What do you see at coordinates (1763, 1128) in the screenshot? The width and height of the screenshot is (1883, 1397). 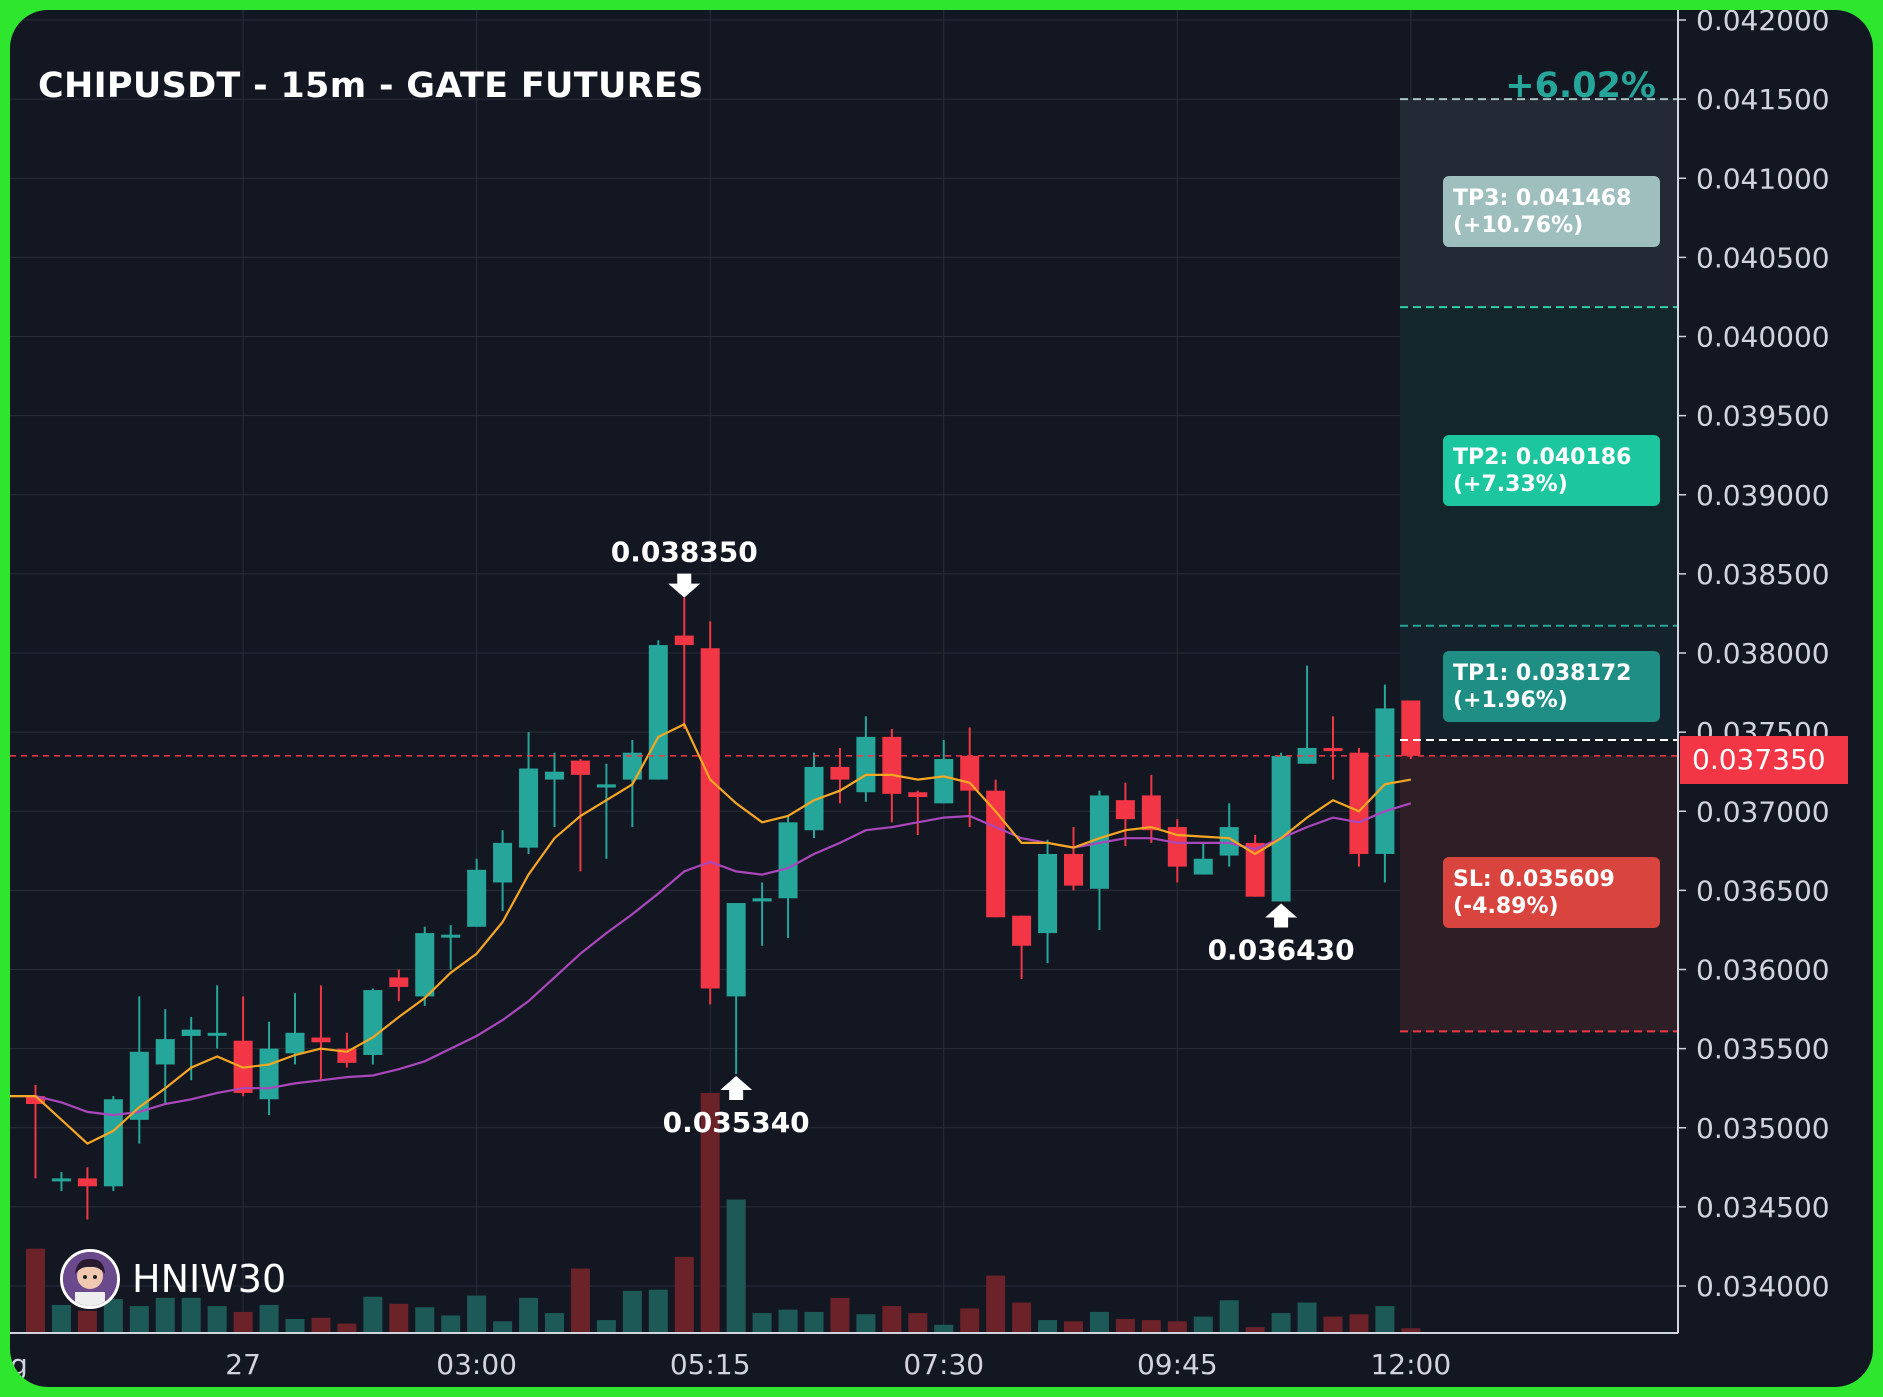 I see `y-tick-label: 0.035000` at bounding box center [1763, 1128].